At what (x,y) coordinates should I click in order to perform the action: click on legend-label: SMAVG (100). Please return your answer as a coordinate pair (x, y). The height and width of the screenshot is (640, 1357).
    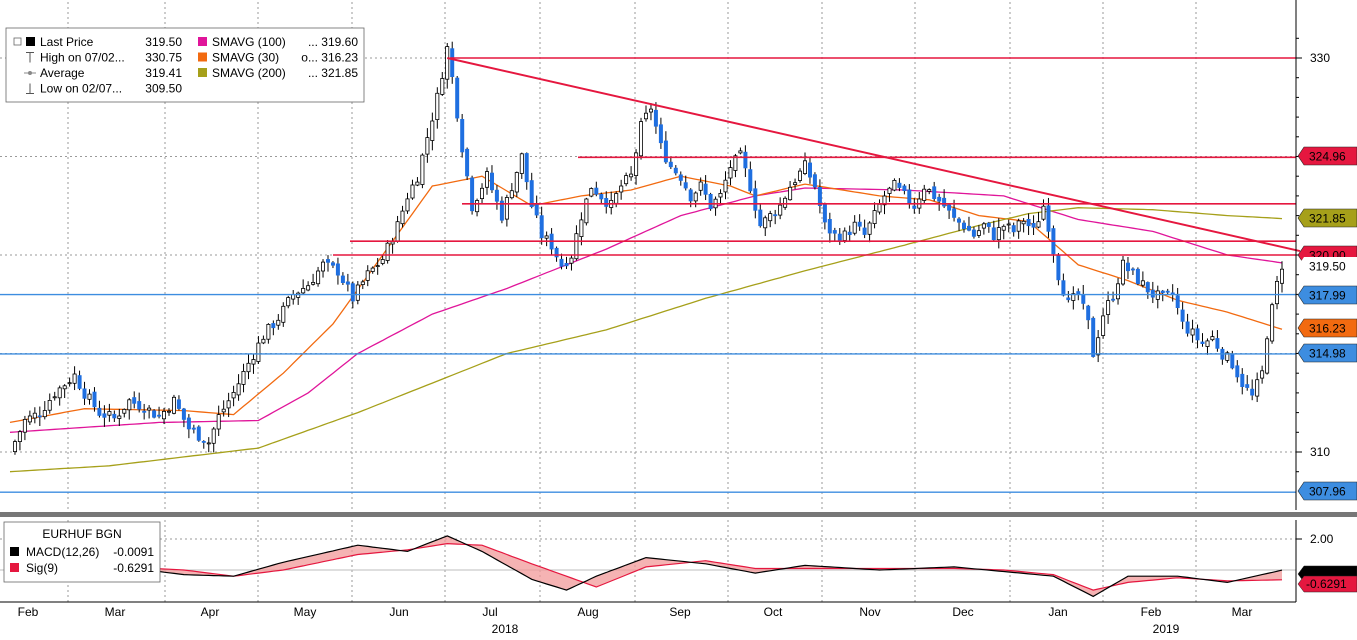
    Looking at the image, I should click on (249, 42).